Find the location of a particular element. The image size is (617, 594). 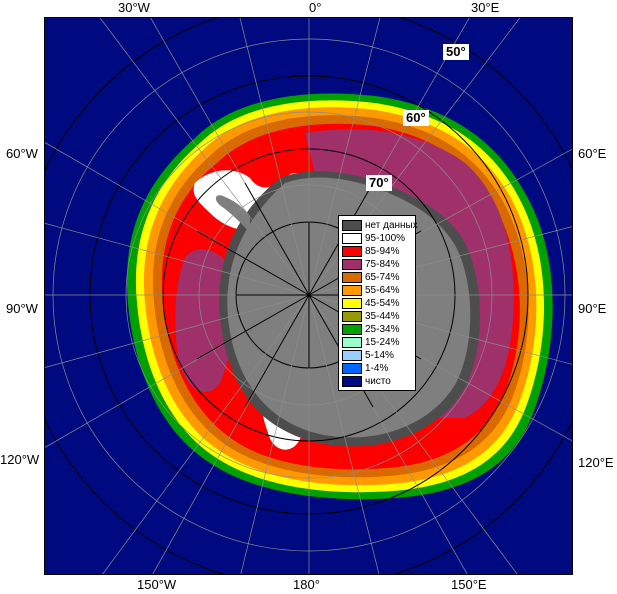

lat-label-60: 60° is located at coordinates (416, 118).